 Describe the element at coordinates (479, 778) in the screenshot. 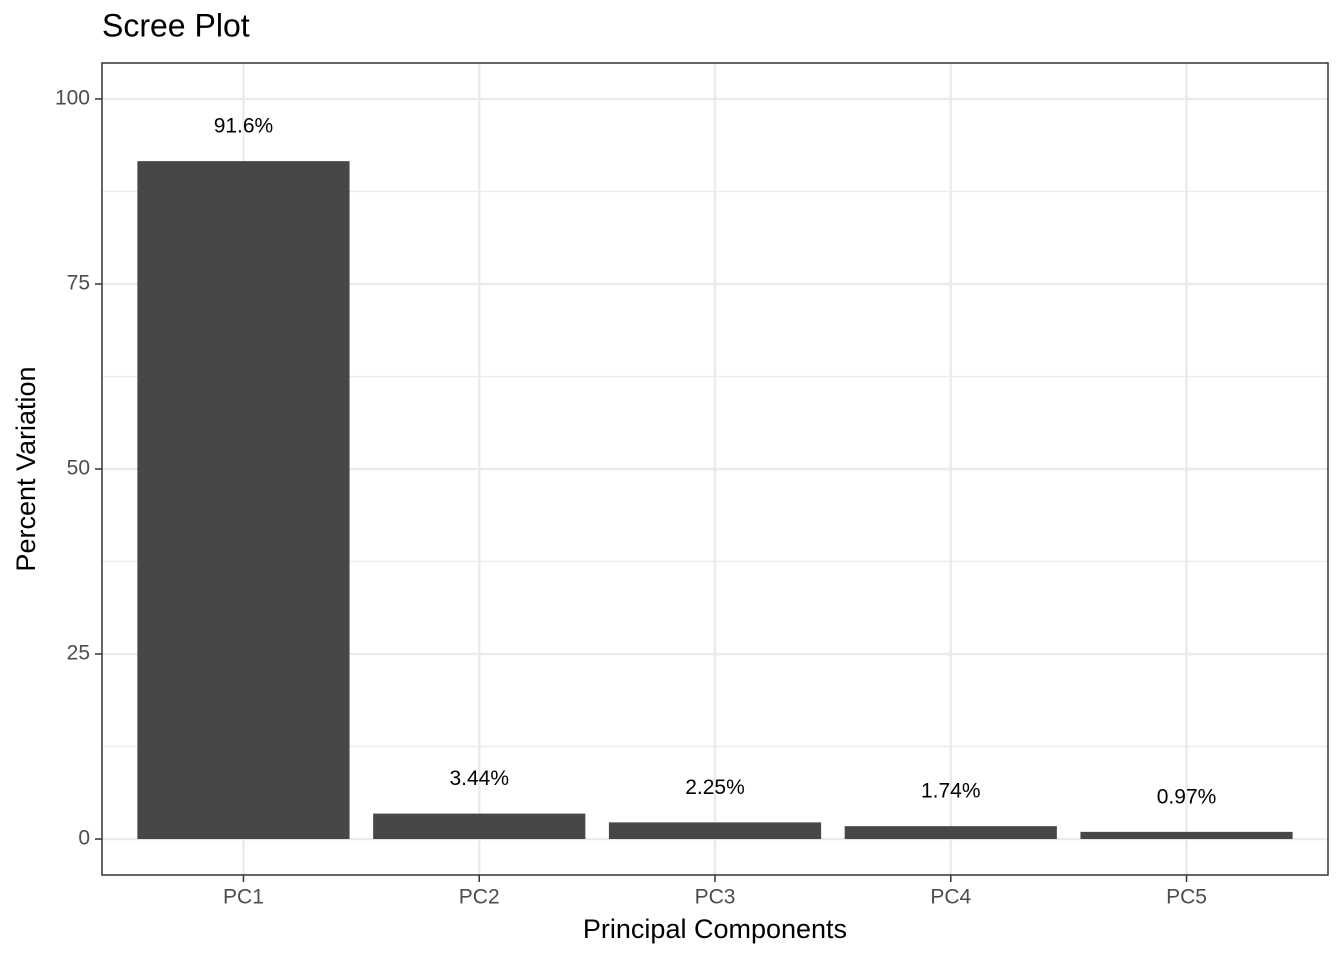

I see `value-label: 3.44%` at that location.